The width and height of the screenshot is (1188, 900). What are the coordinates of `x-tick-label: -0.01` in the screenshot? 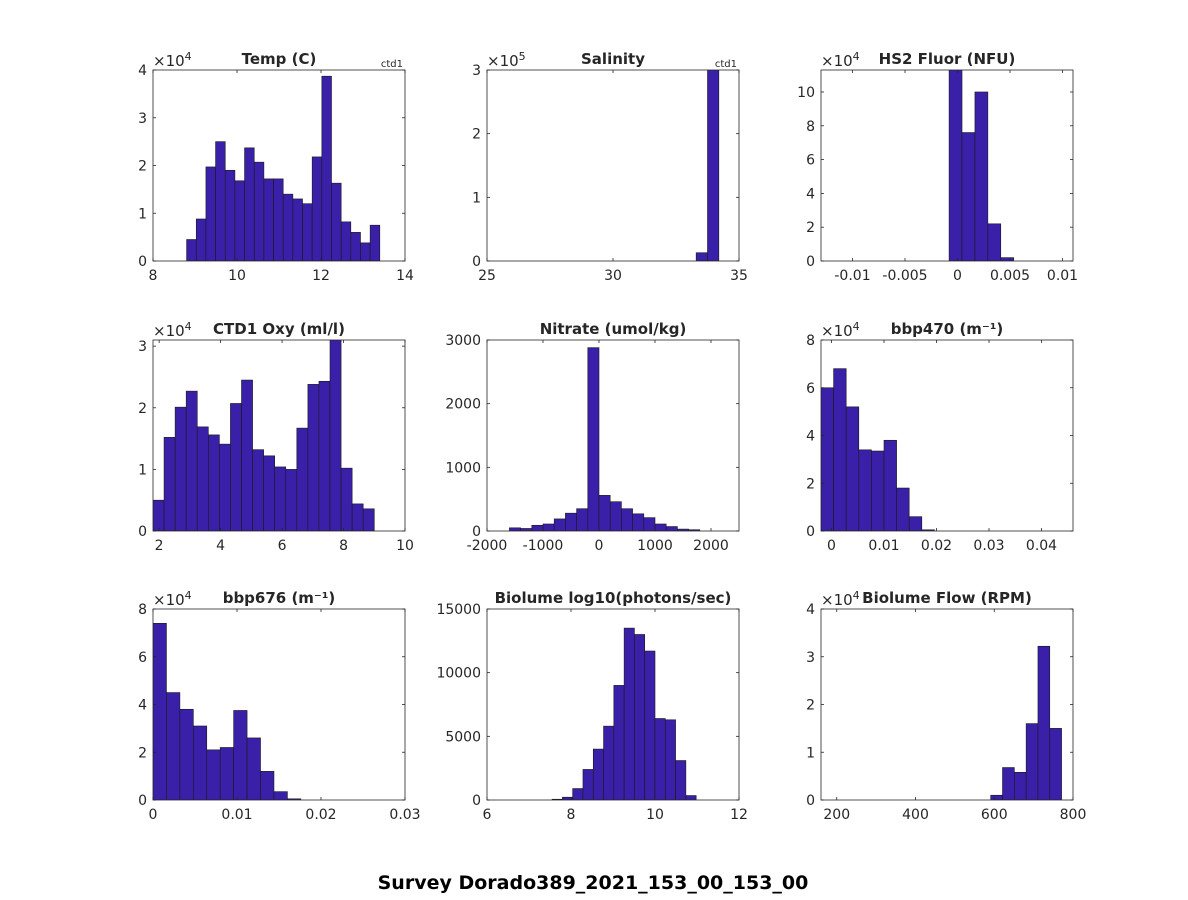 It's located at (852, 276).